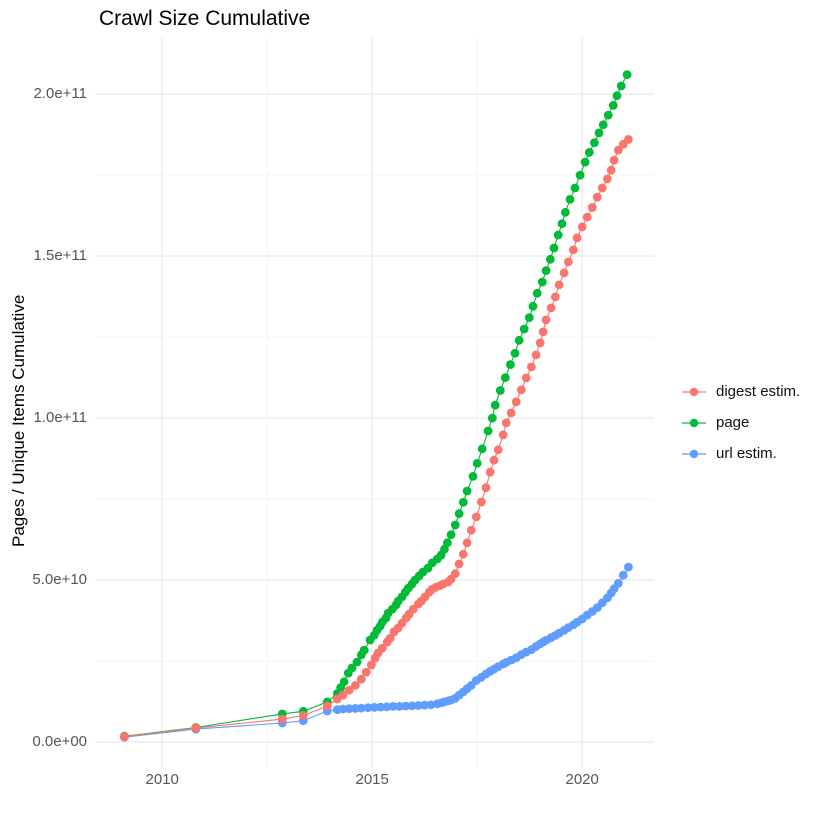 This screenshot has width=826, height=827. I want to click on legend-key-icon, so click(694, 391).